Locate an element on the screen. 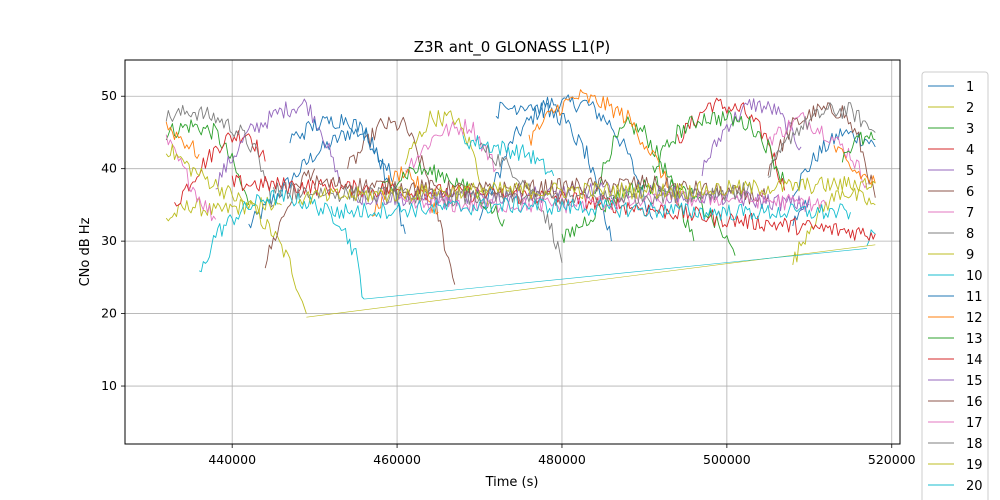  legend-label: 1 is located at coordinates (970, 87).